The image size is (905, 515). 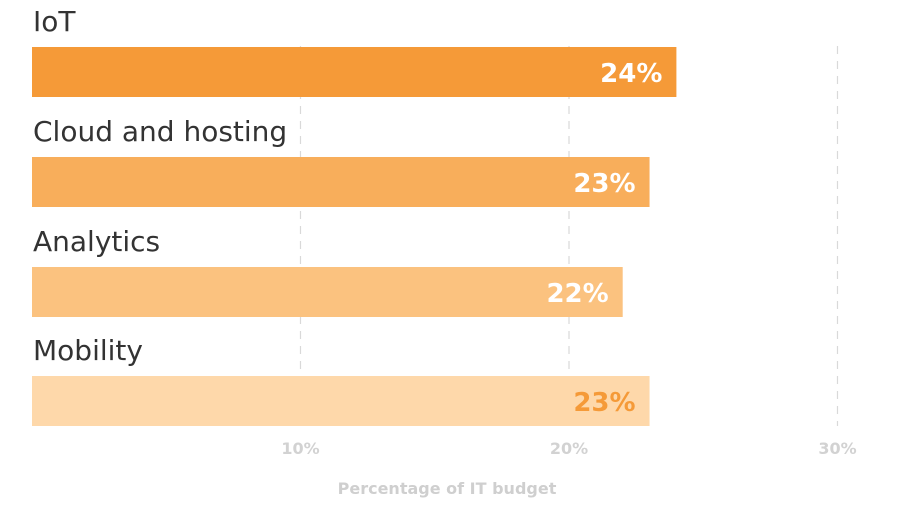 I want to click on x-axis-title: Percentage of IT budget, so click(x=447, y=488).